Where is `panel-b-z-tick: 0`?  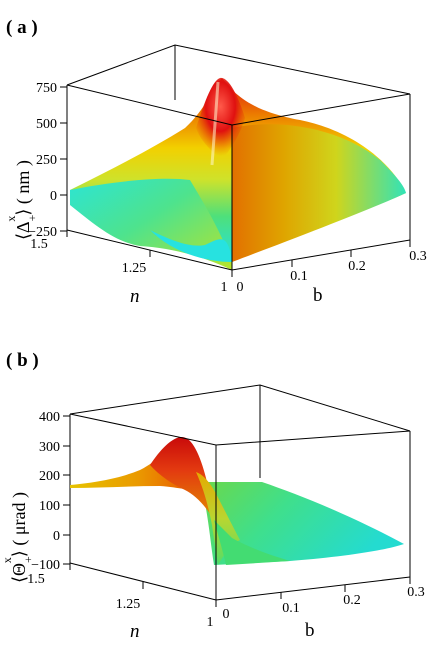
panel-b-z-tick: 0 is located at coordinates (56, 536).